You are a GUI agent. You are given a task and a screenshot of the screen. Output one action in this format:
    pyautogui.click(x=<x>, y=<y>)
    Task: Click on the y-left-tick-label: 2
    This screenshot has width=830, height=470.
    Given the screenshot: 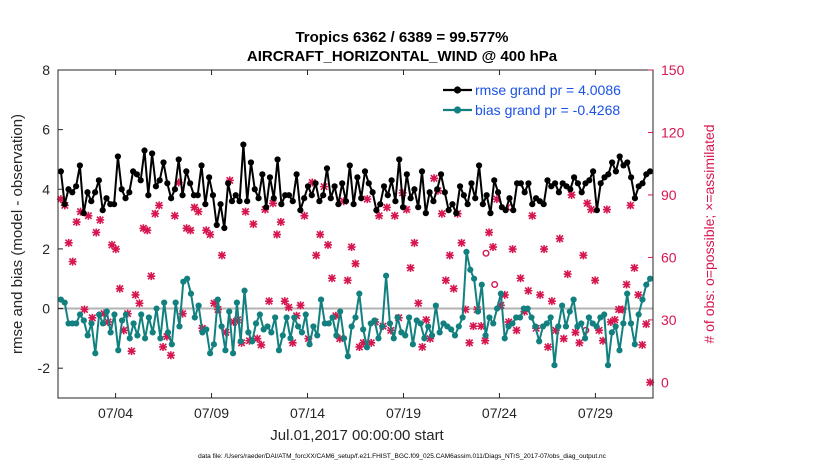 What is the action you would take?
    pyautogui.click(x=46, y=249)
    